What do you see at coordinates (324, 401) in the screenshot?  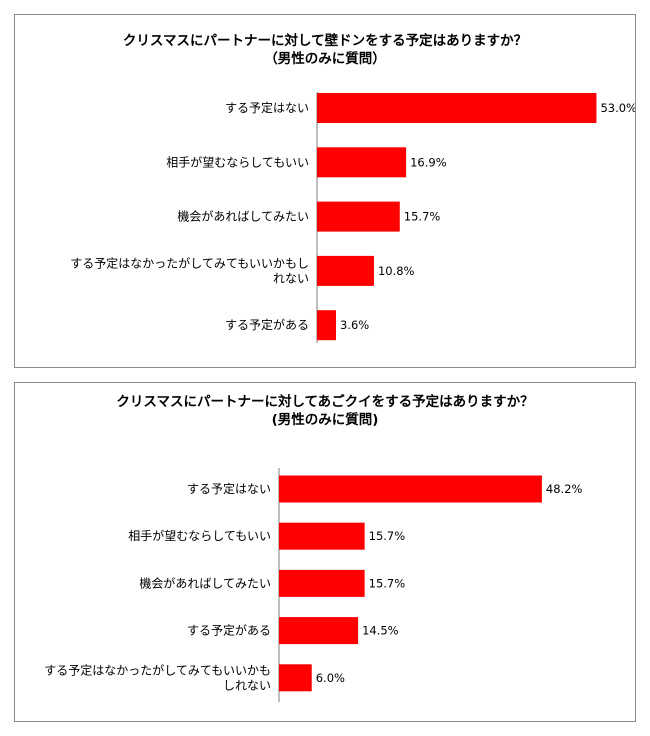 I see `chart-title: クリスマスにパートナーに対してあごクイをする予定はありますか？` at bounding box center [324, 401].